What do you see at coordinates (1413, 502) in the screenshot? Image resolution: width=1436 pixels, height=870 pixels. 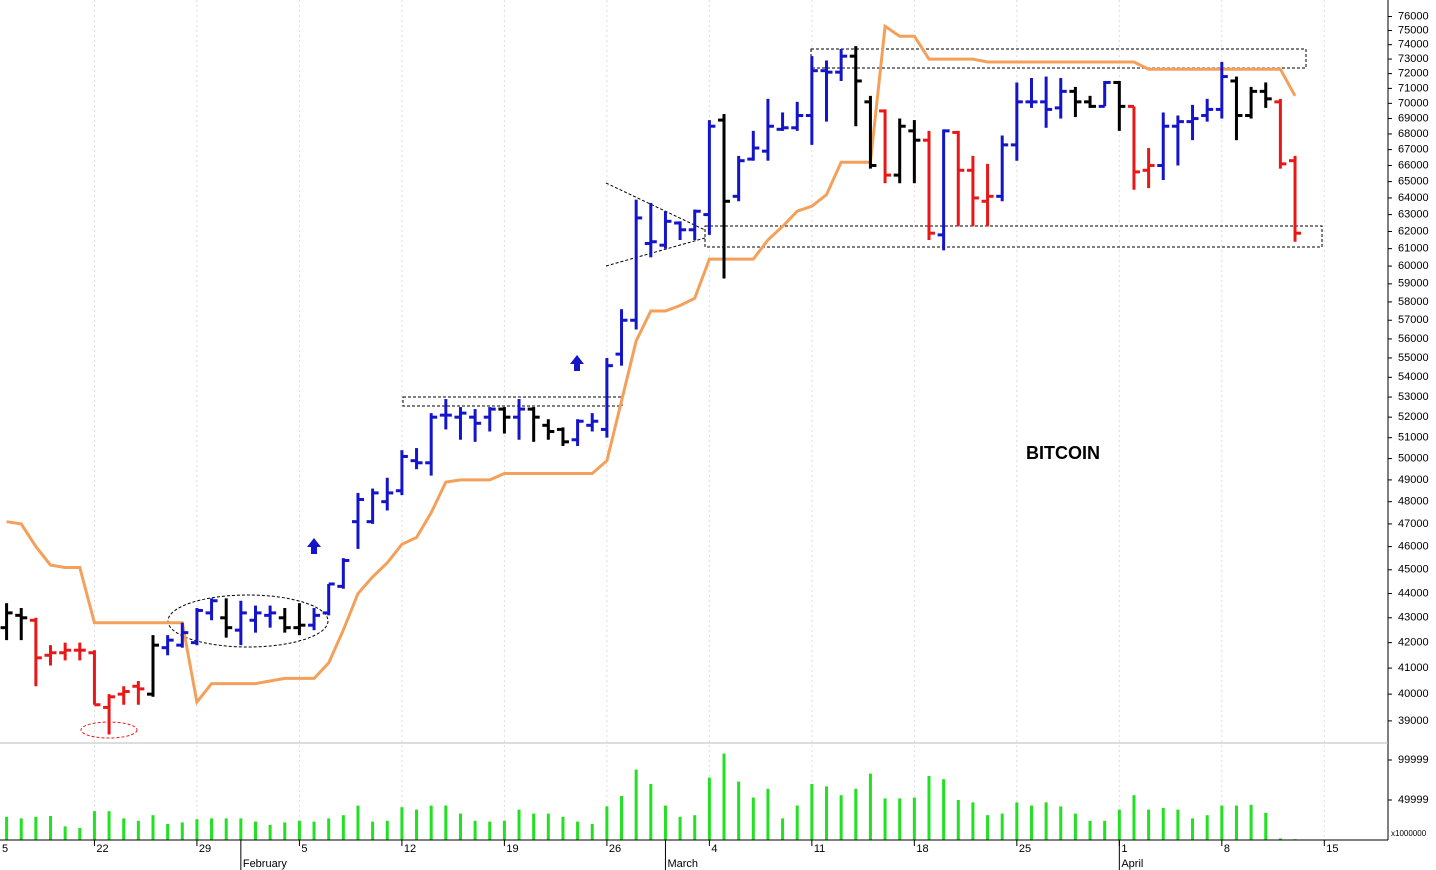 I see `y-tick-label: 48000` at bounding box center [1413, 502].